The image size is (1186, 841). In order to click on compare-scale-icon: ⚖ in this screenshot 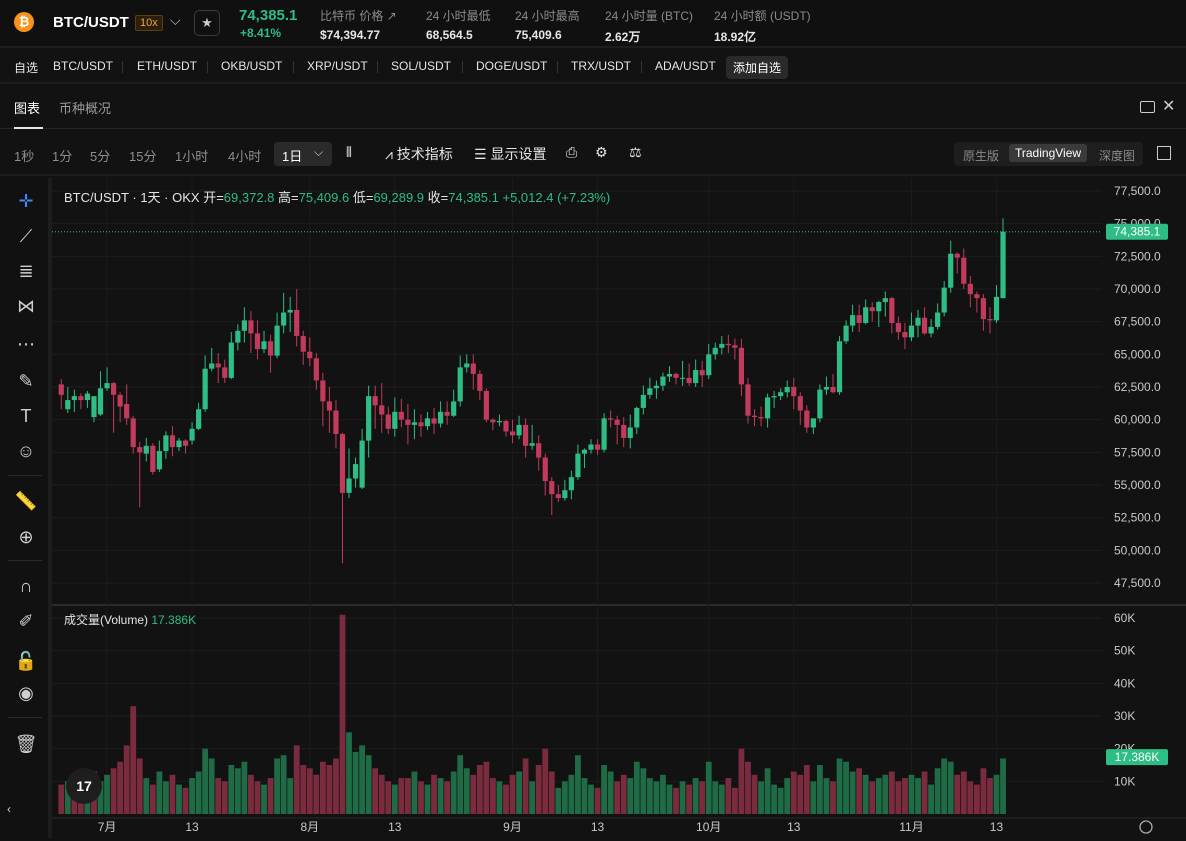, I will do `click(635, 152)`.